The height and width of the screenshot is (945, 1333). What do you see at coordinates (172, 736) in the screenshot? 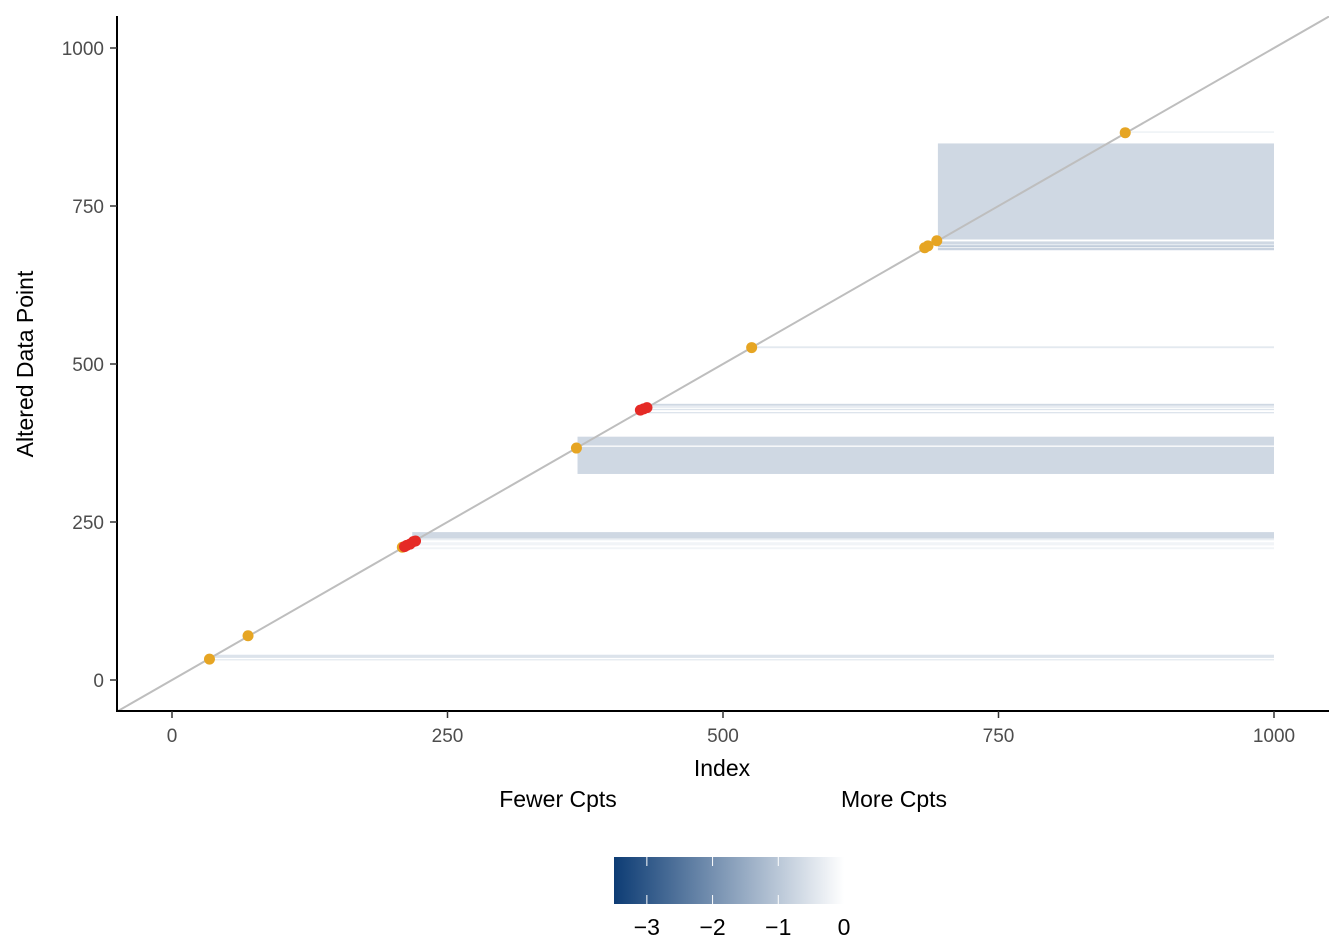
I see `x-tick-label: 0` at bounding box center [172, 736].